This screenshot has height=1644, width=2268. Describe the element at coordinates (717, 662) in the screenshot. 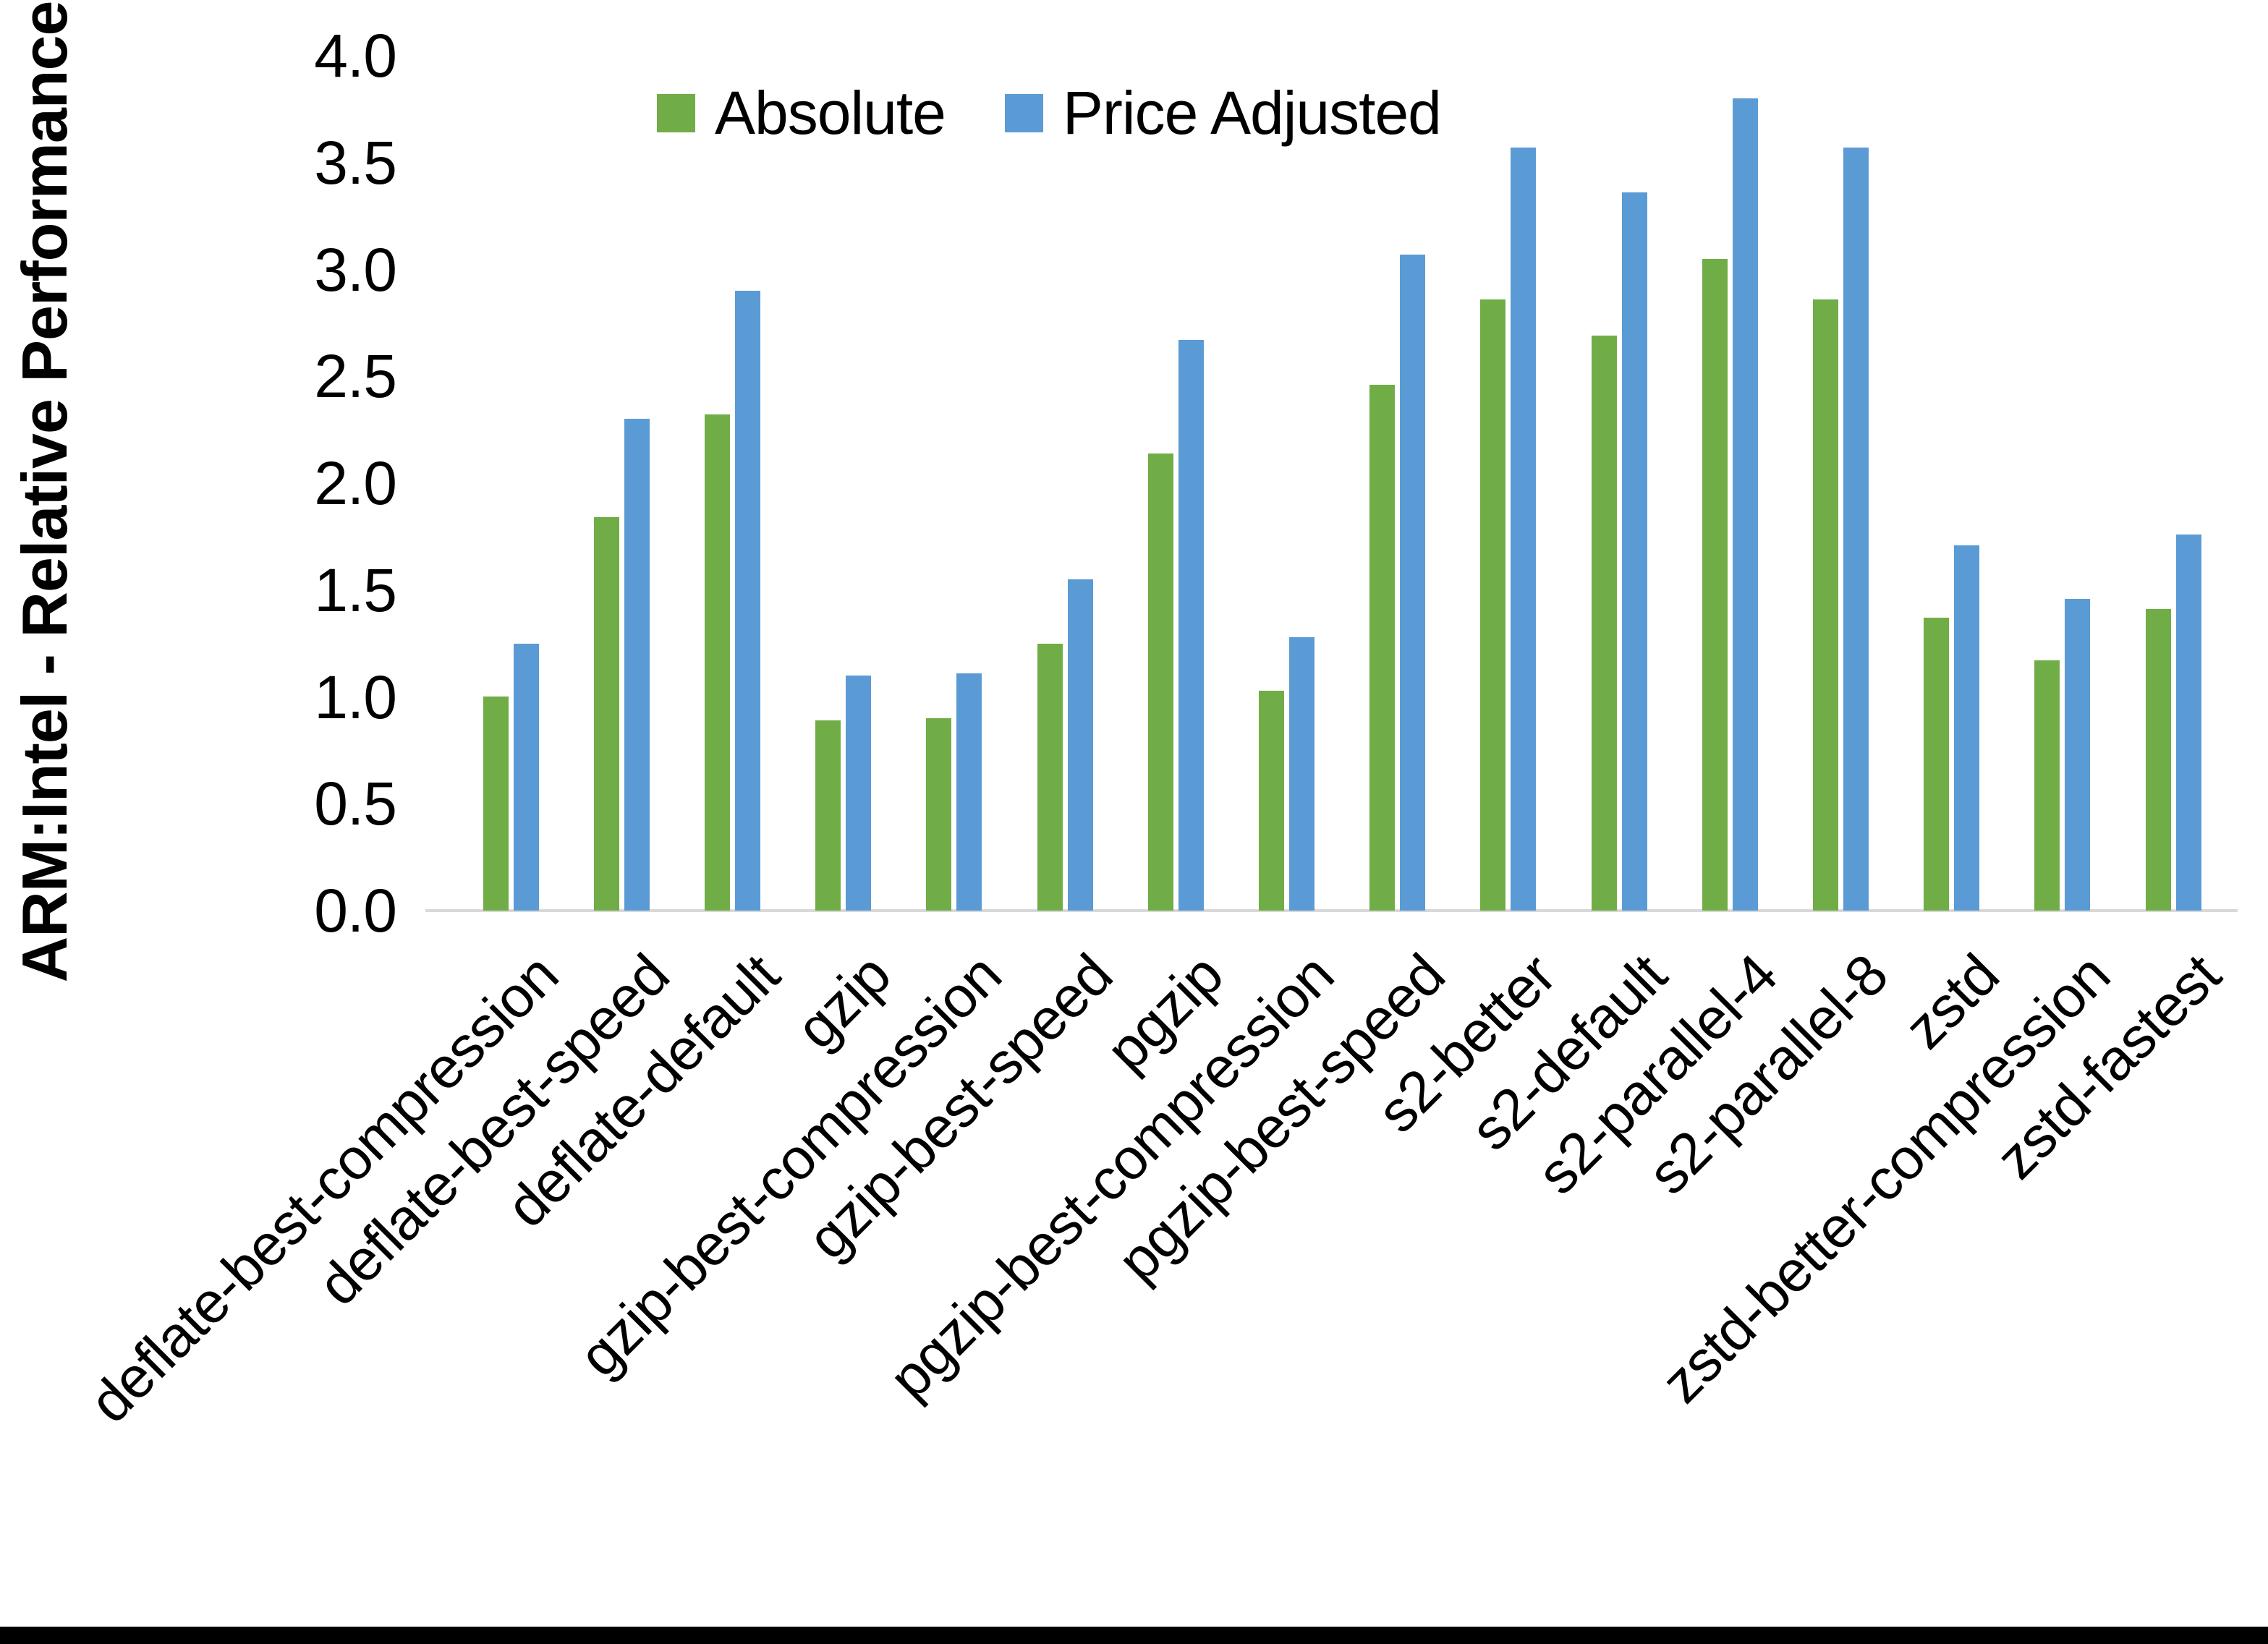

I see `bar-absolute-deflate-default` at that location.